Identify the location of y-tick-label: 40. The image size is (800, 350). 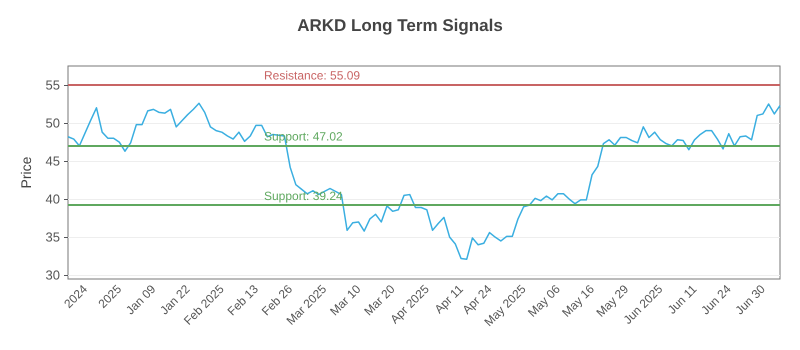
(53, 199).